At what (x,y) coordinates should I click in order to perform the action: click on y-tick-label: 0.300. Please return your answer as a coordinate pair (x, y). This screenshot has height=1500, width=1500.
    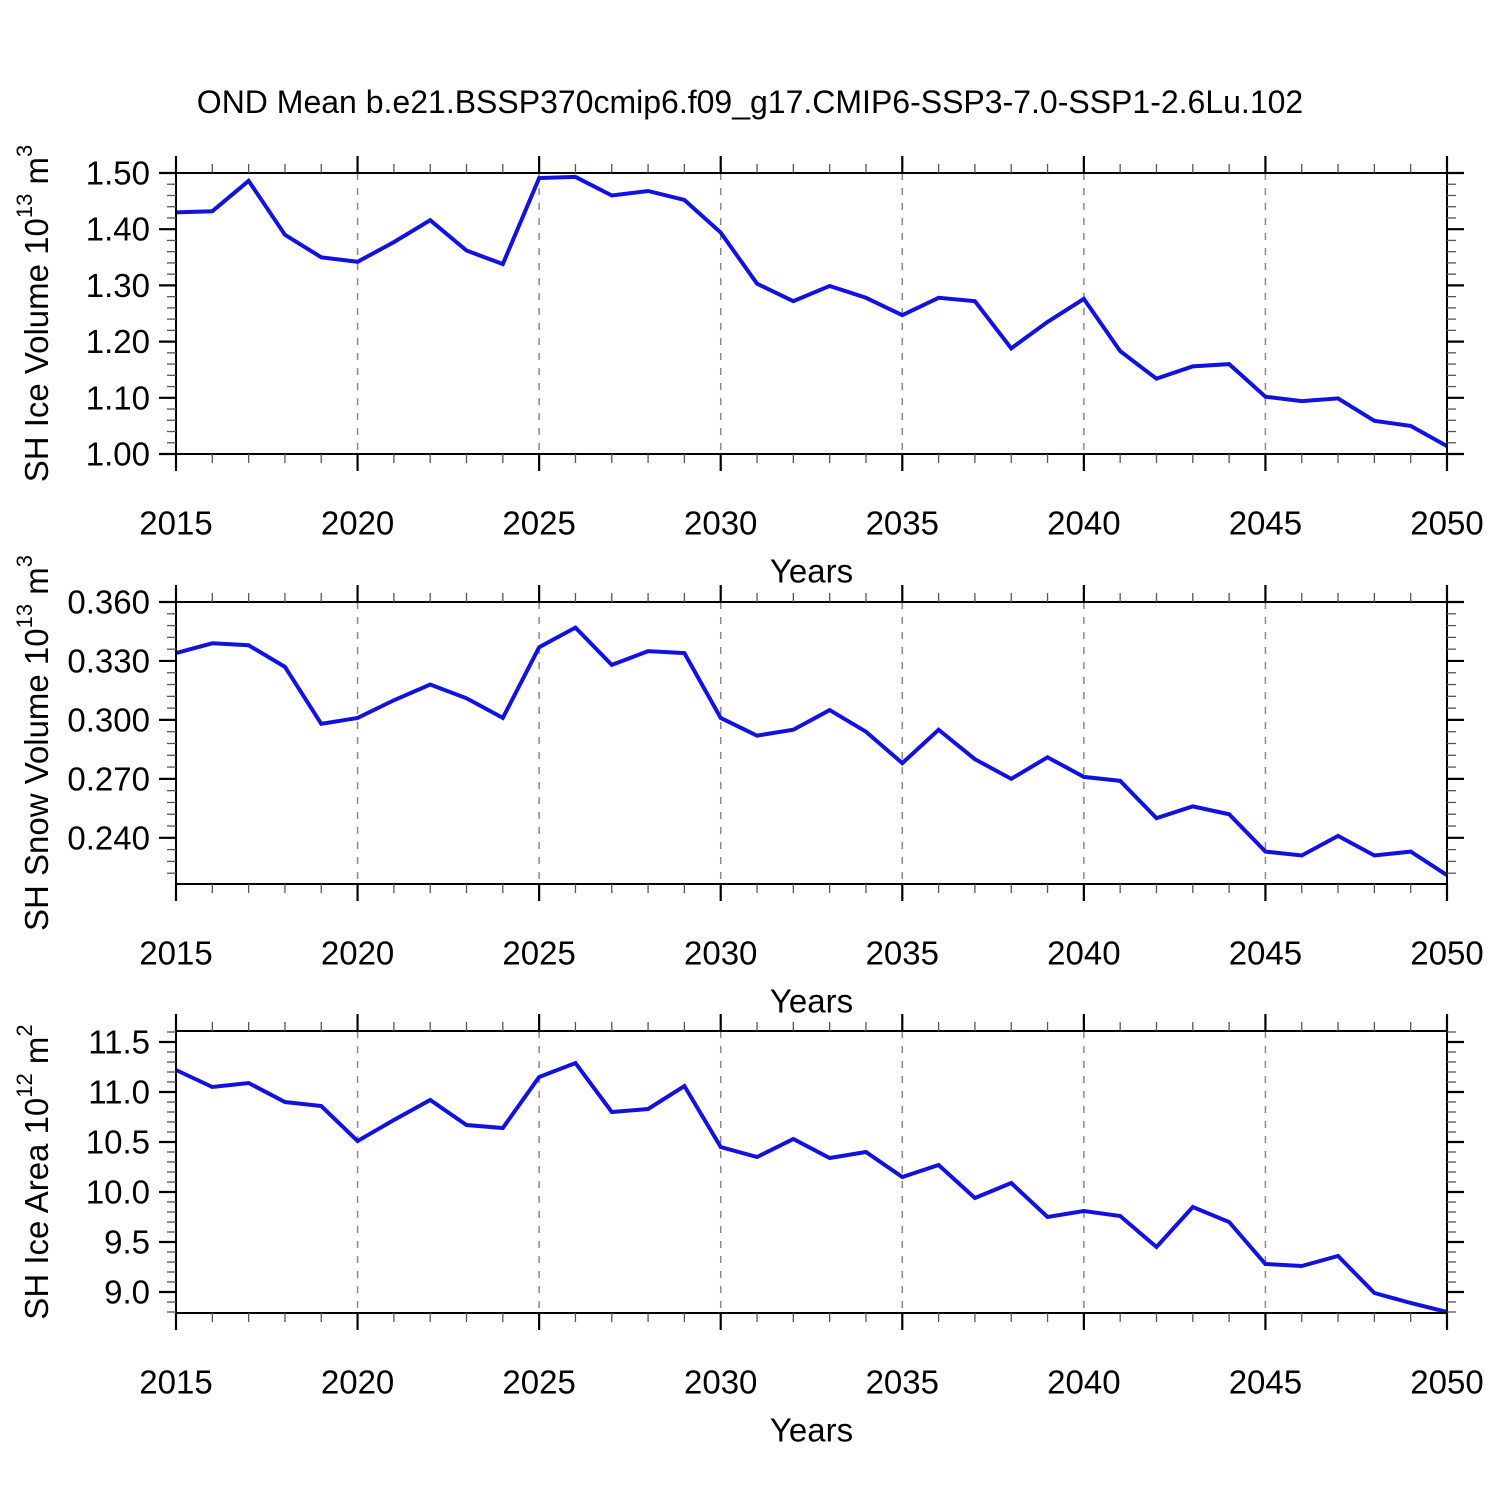
    Looking at the image, I should click on (108, 719).